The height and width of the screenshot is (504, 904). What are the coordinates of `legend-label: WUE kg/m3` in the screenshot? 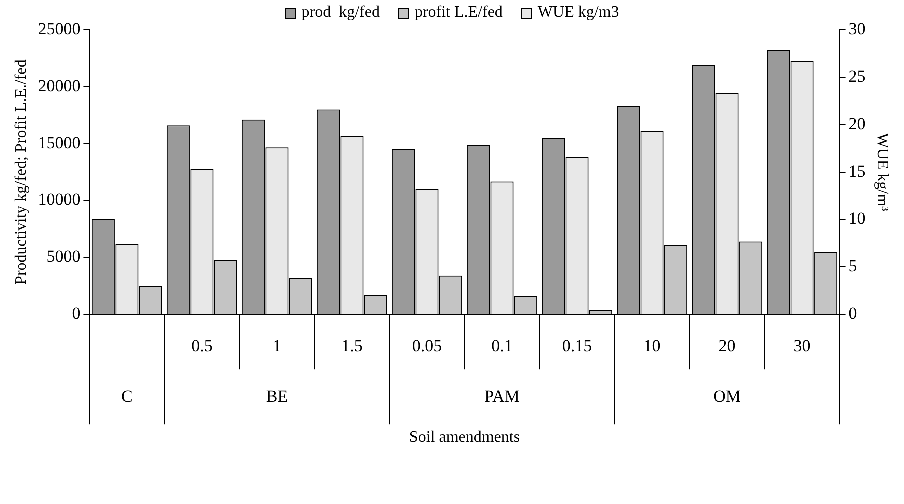 It's located at (579, 13).